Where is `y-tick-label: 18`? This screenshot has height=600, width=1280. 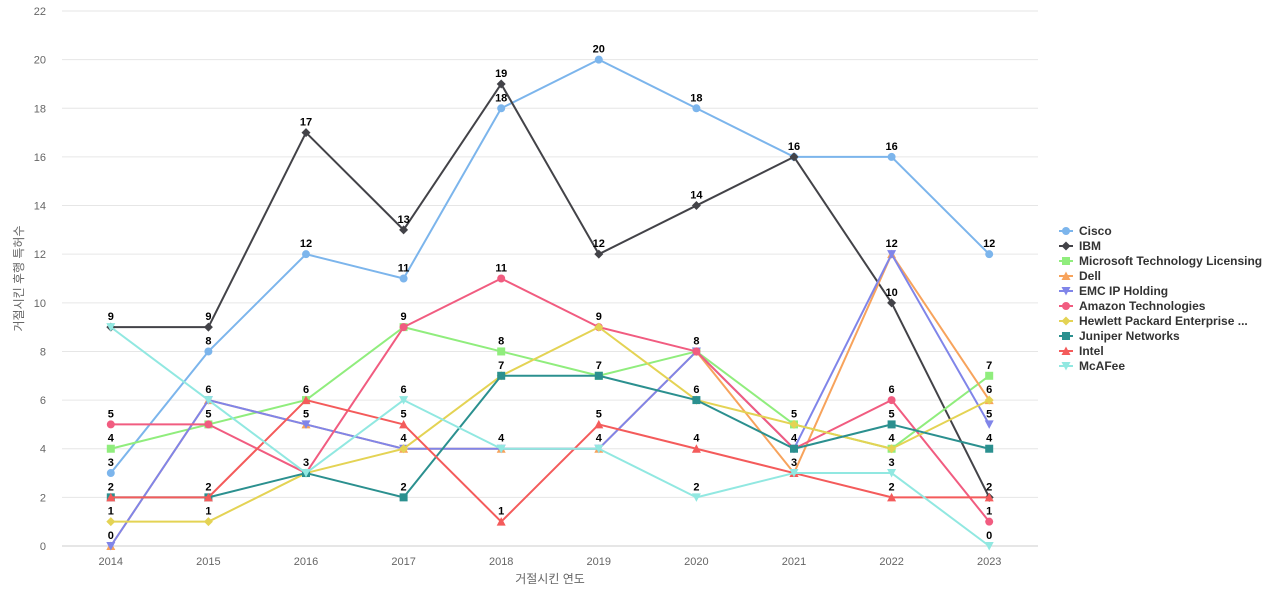
y-tick-label: 18 is located at coordinates (40, 109).